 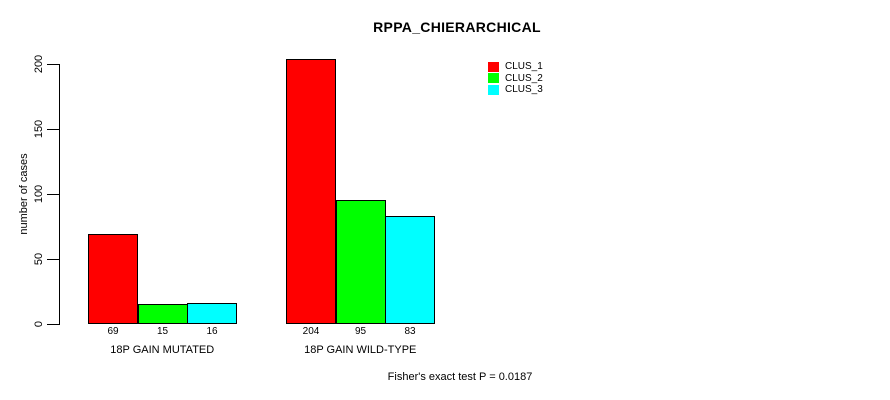 What do you see at coordinates (311, 331) in the screenshot?
I see `bar-value-label: 204` at bounding box center [311, 331].